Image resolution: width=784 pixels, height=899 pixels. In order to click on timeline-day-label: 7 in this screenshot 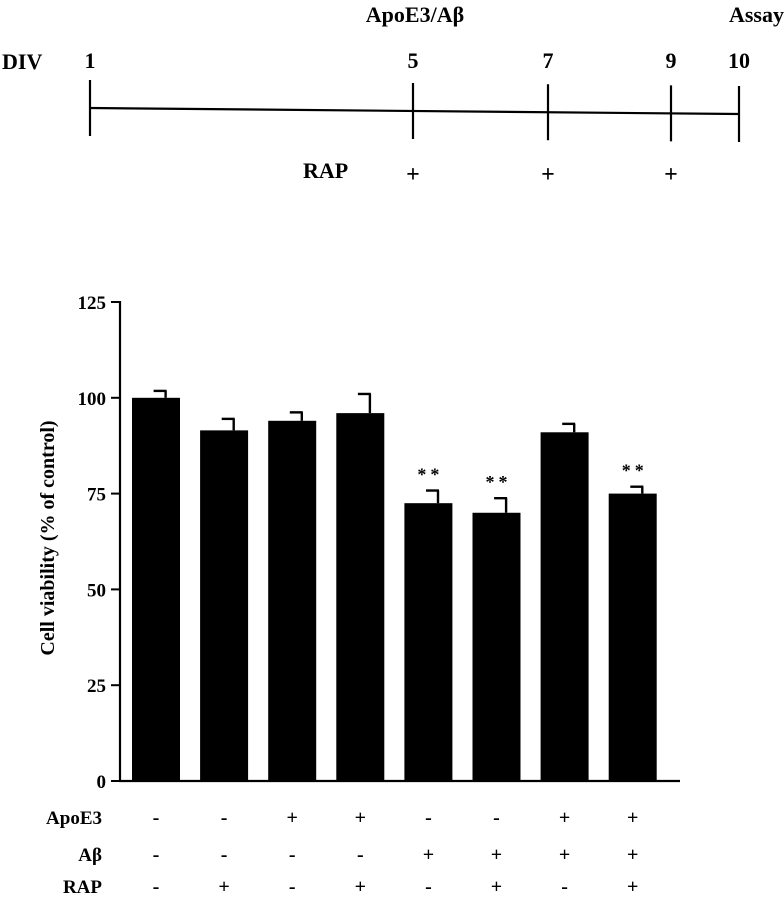, I will do `click(548, 60)`.